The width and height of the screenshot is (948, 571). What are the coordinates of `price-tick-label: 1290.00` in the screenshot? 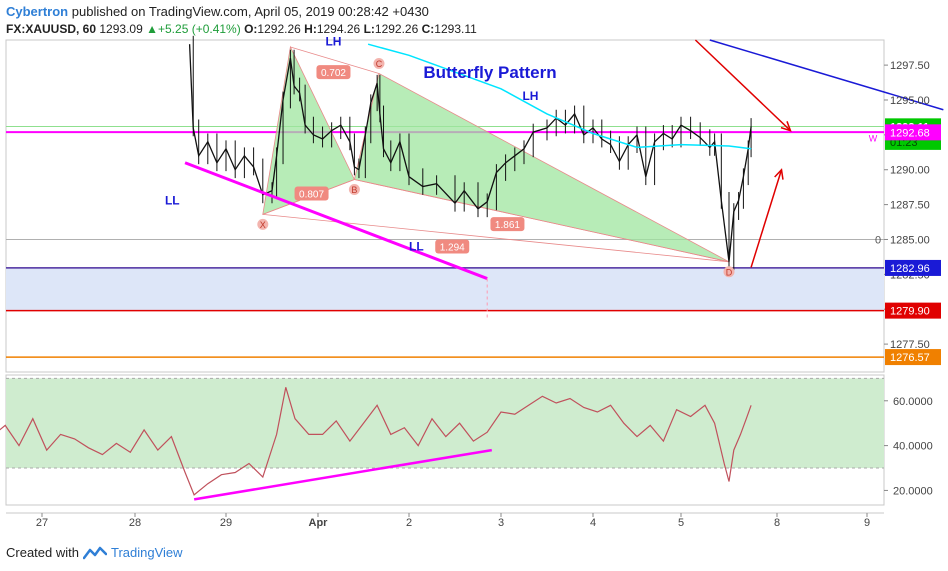 It's located at (910, 171).